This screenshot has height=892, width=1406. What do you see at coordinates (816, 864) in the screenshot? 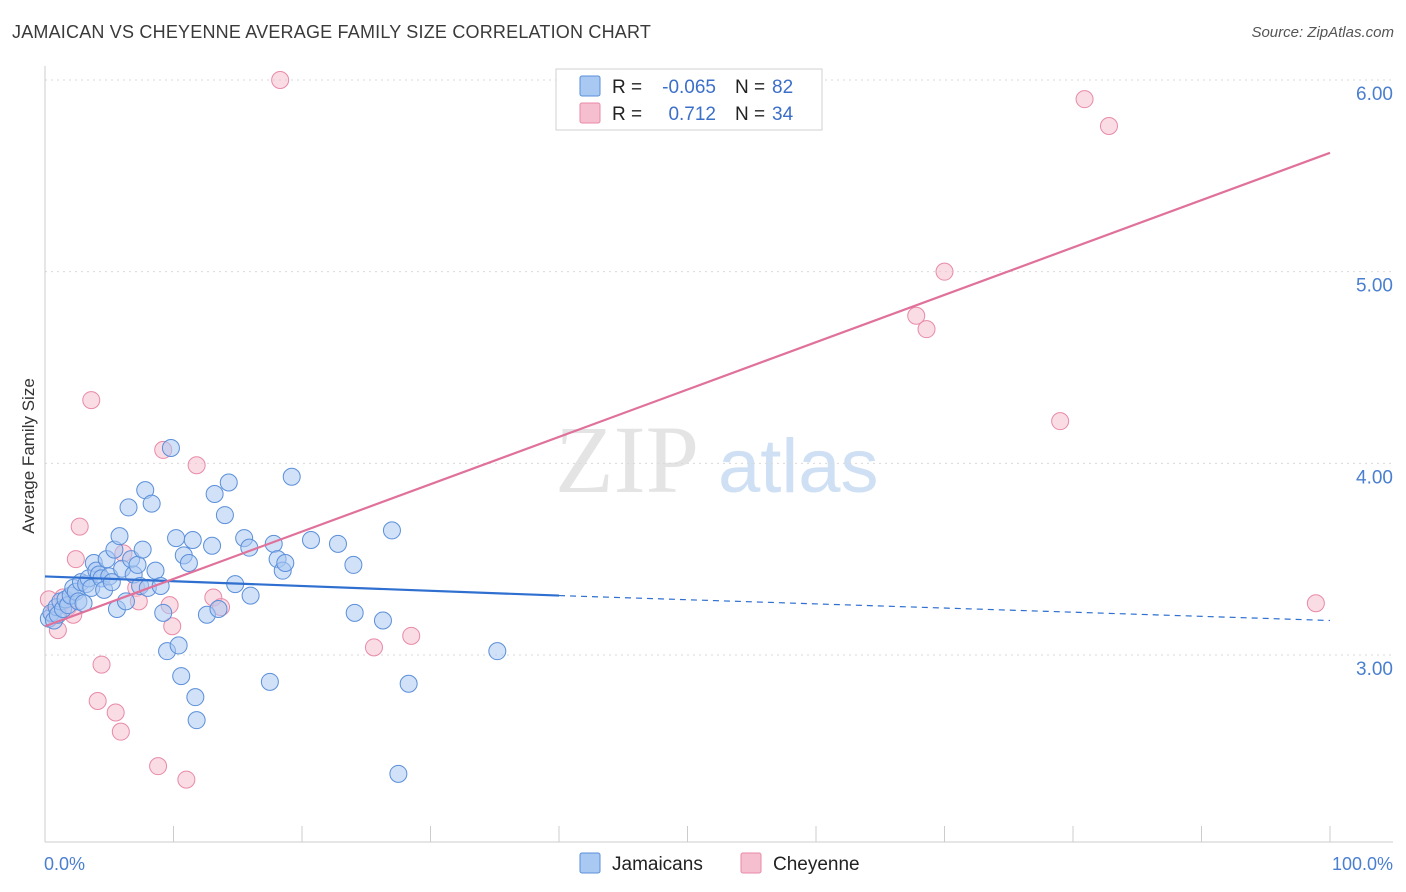
I see `bottom-legend-cheyenne: Cheyenne` at bounding box center [816, 864].